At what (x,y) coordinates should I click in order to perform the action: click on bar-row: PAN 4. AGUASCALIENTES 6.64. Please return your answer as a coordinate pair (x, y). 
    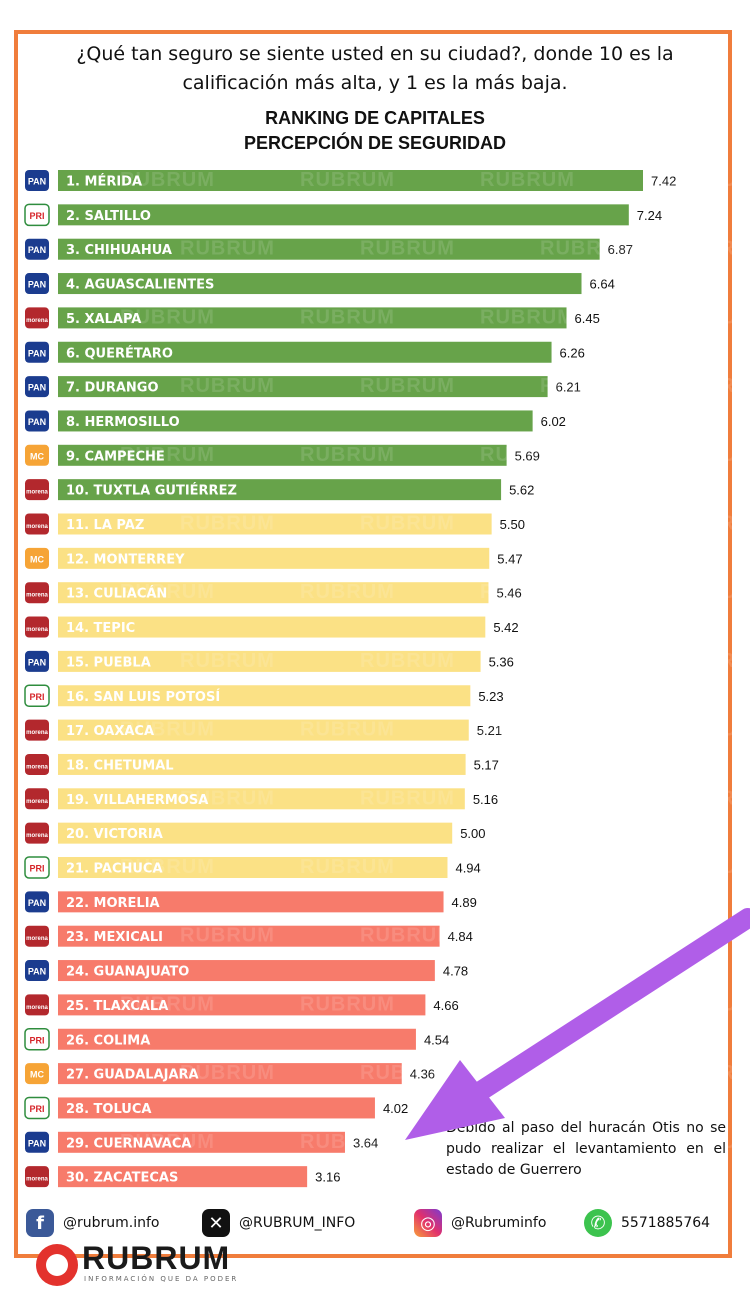
    Looking at the image, I should click on (320, 284).